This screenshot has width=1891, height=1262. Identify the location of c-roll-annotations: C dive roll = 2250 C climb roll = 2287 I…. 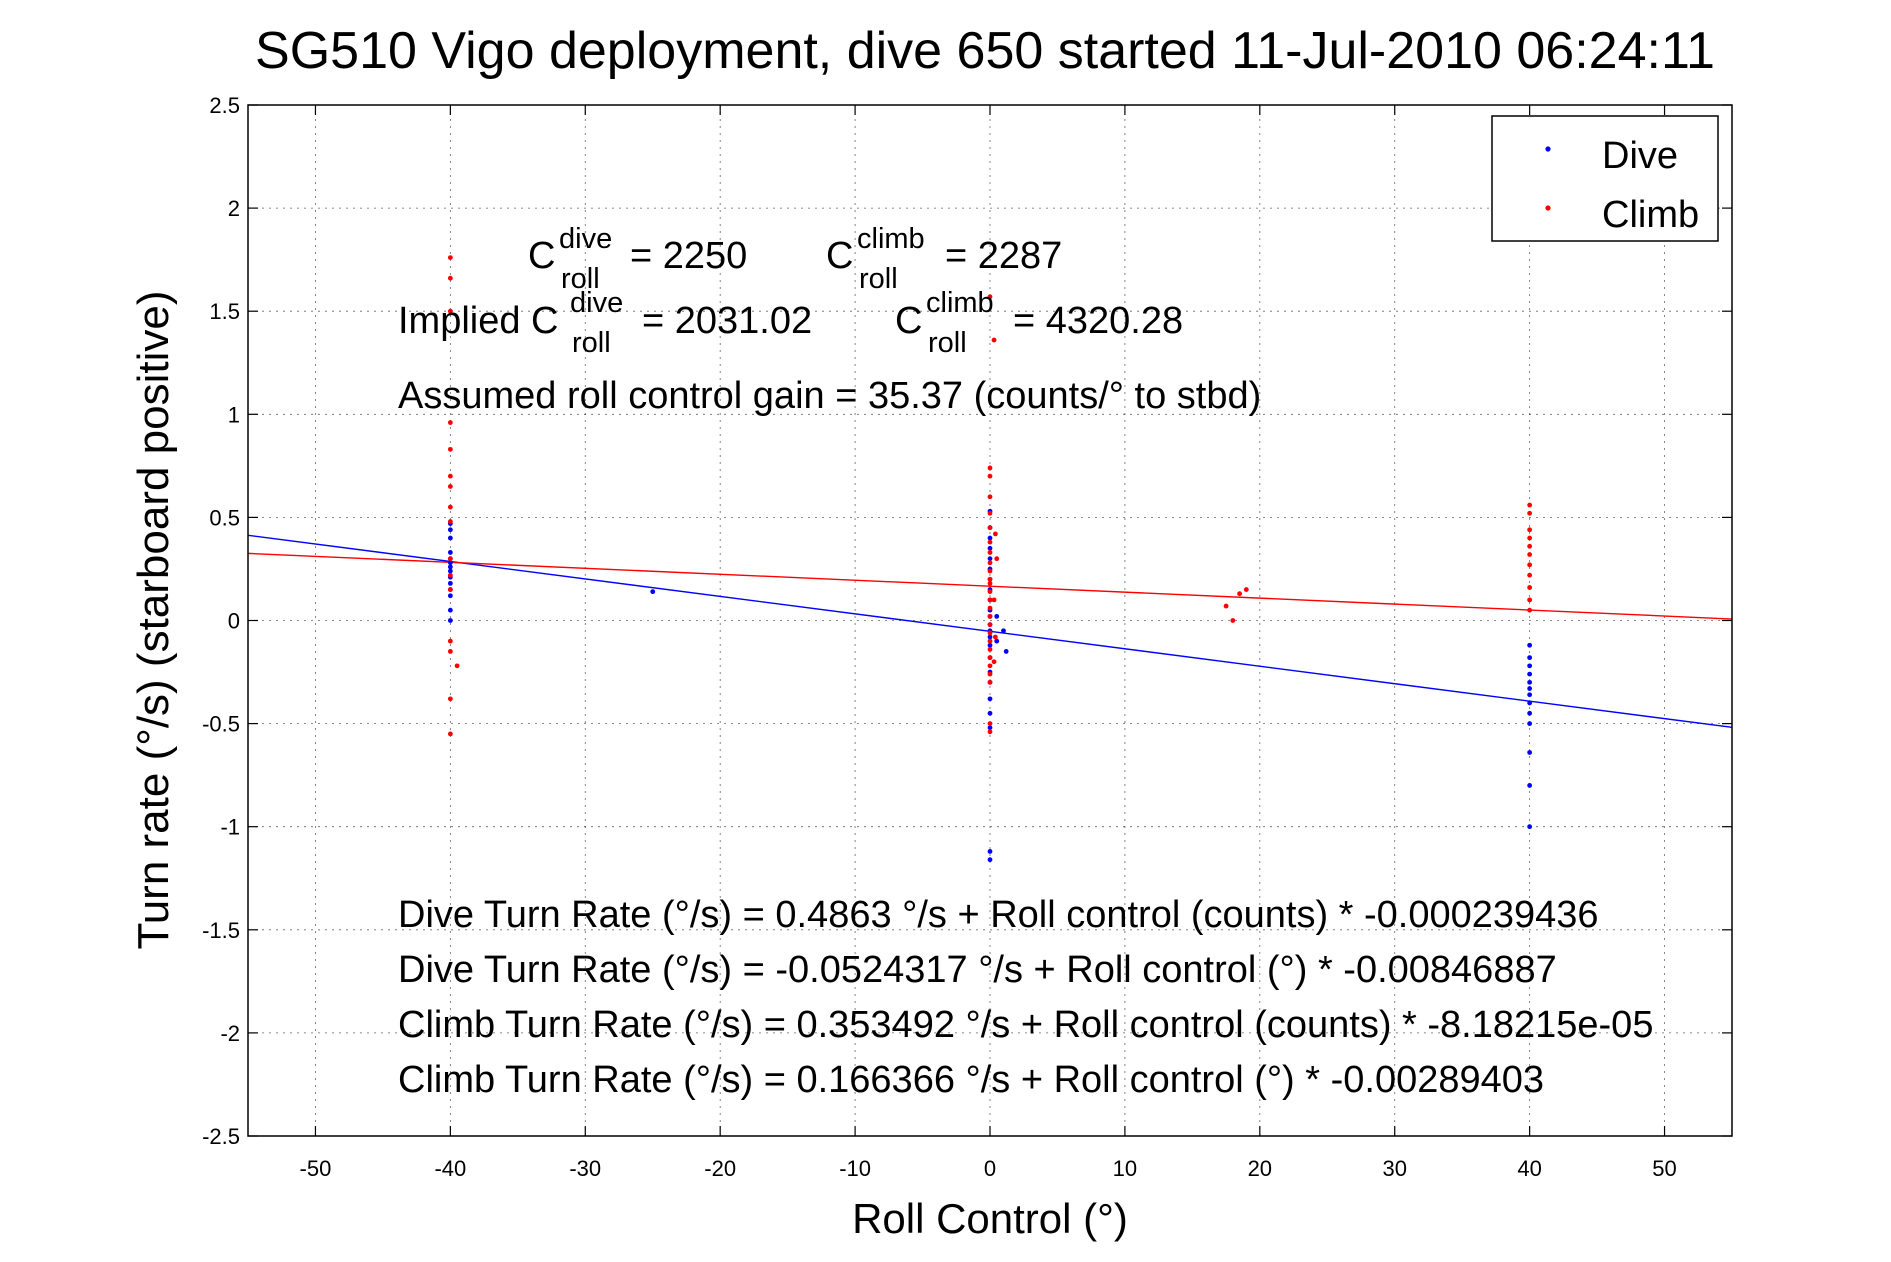
(829, 320).